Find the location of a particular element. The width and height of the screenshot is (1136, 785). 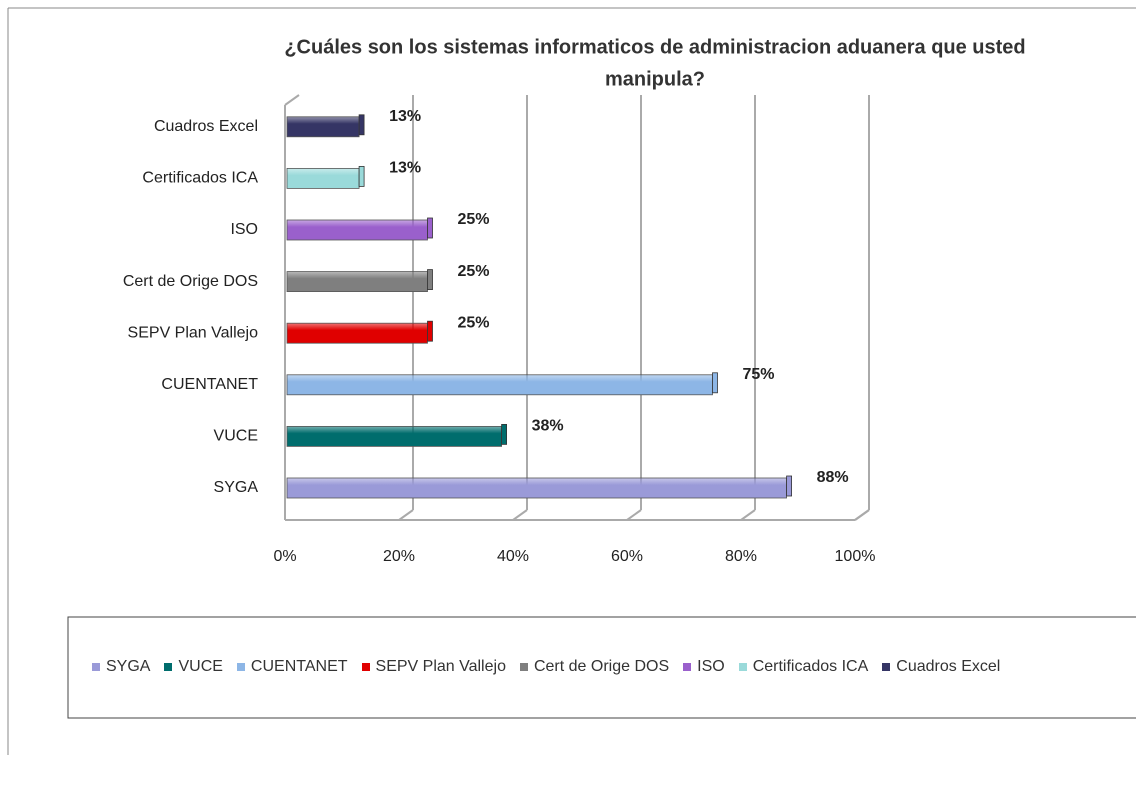

y-tick-label: VUCE is located at coordinates (236, 436).